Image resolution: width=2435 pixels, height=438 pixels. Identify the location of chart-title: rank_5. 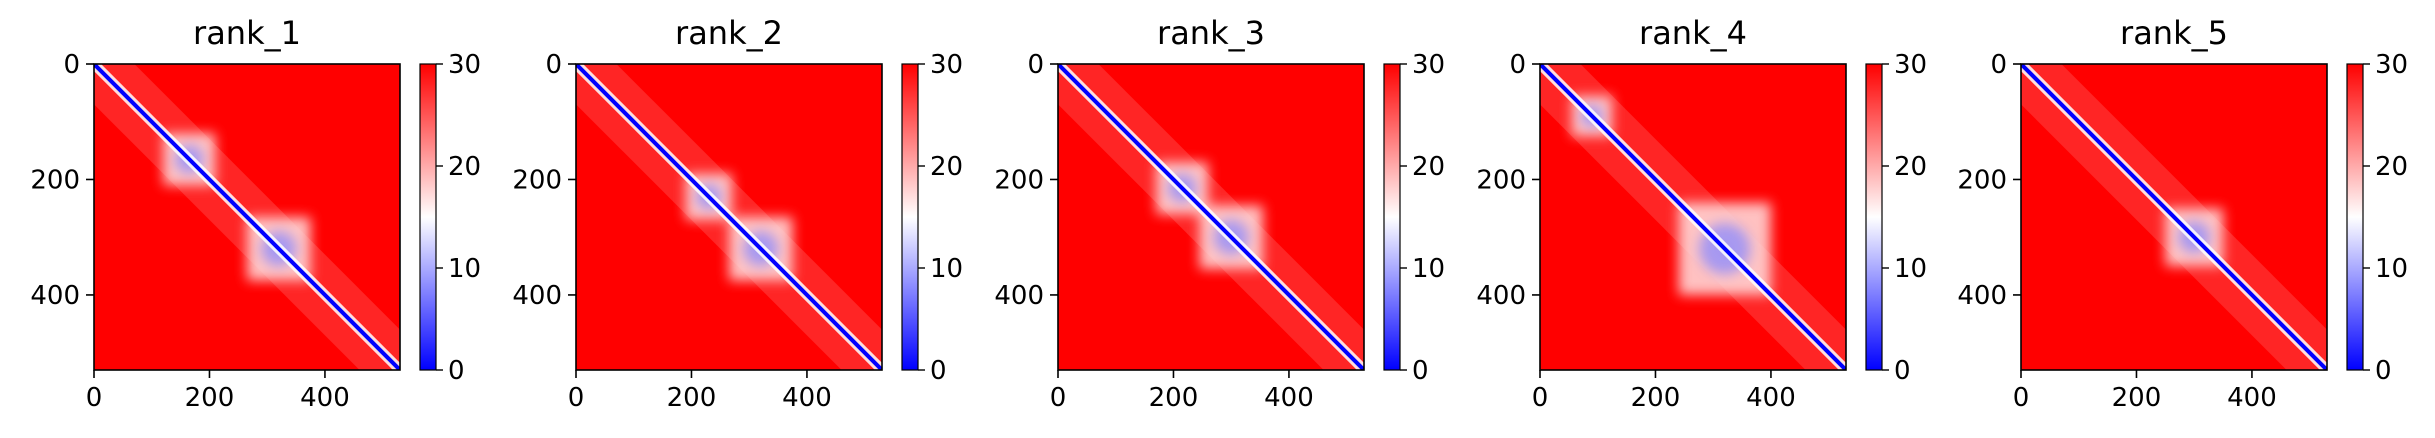
(2174, 33).